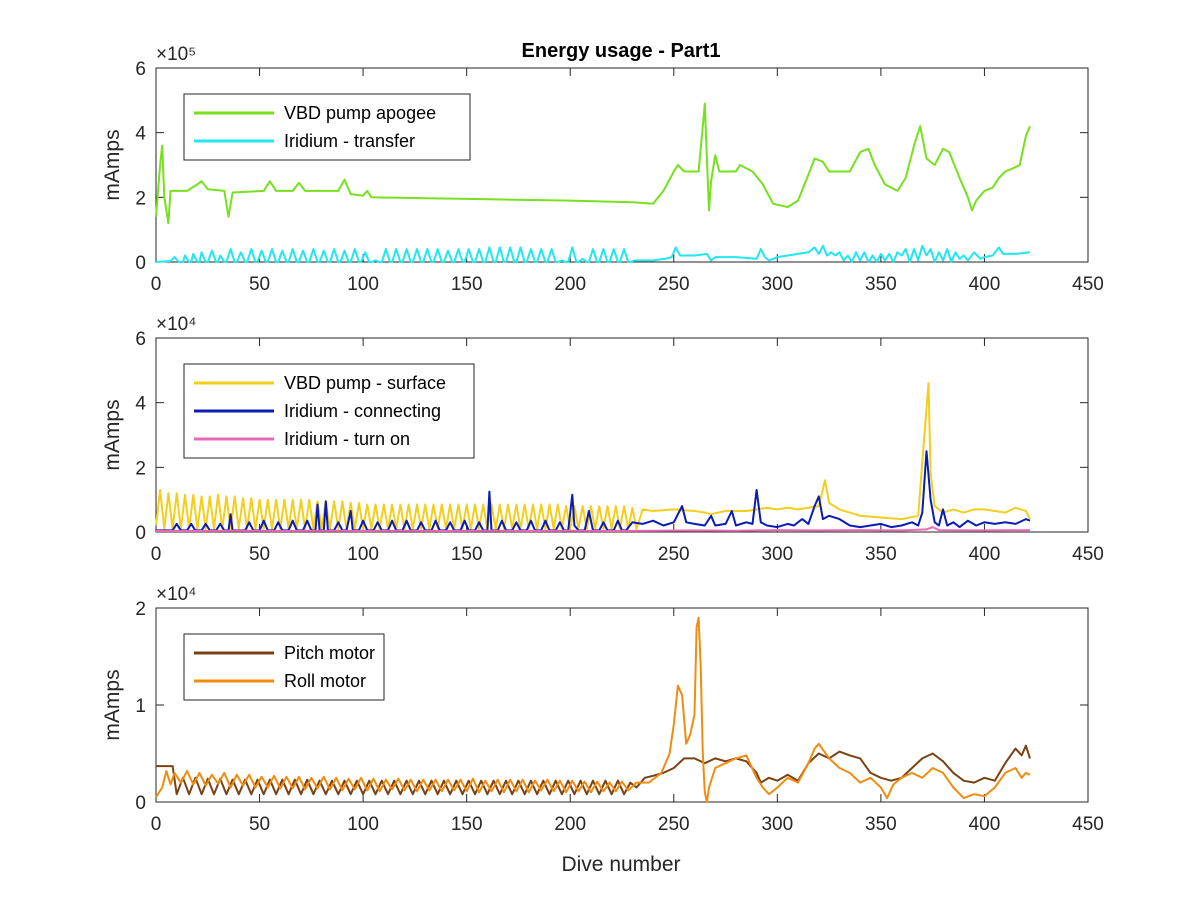  Describe the element at coordinates (329, 653) in the screenshot. I see `axes-2-legend-label-0: Pitch motor` at that location.